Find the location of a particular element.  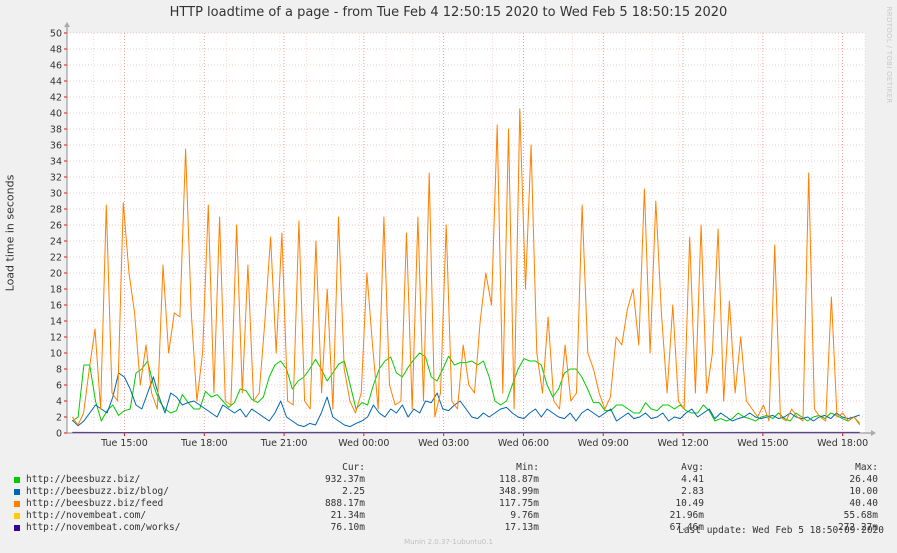

y-tick-label: 50 is located at coordinates (56, 34).